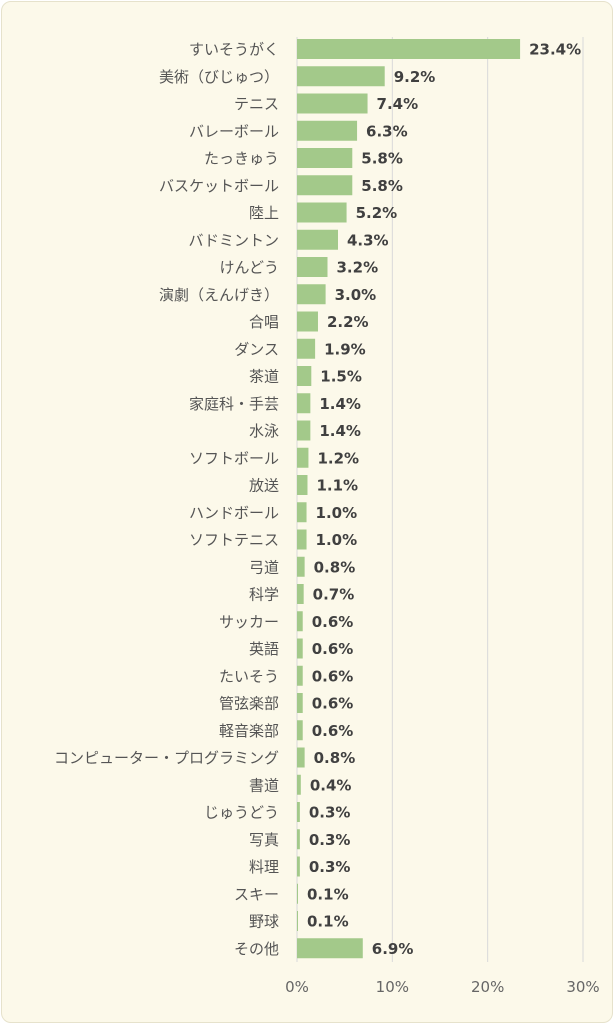 This screenshot has width=614, height=1024. I want to click on category-label: 弓道, so click(264, 567).